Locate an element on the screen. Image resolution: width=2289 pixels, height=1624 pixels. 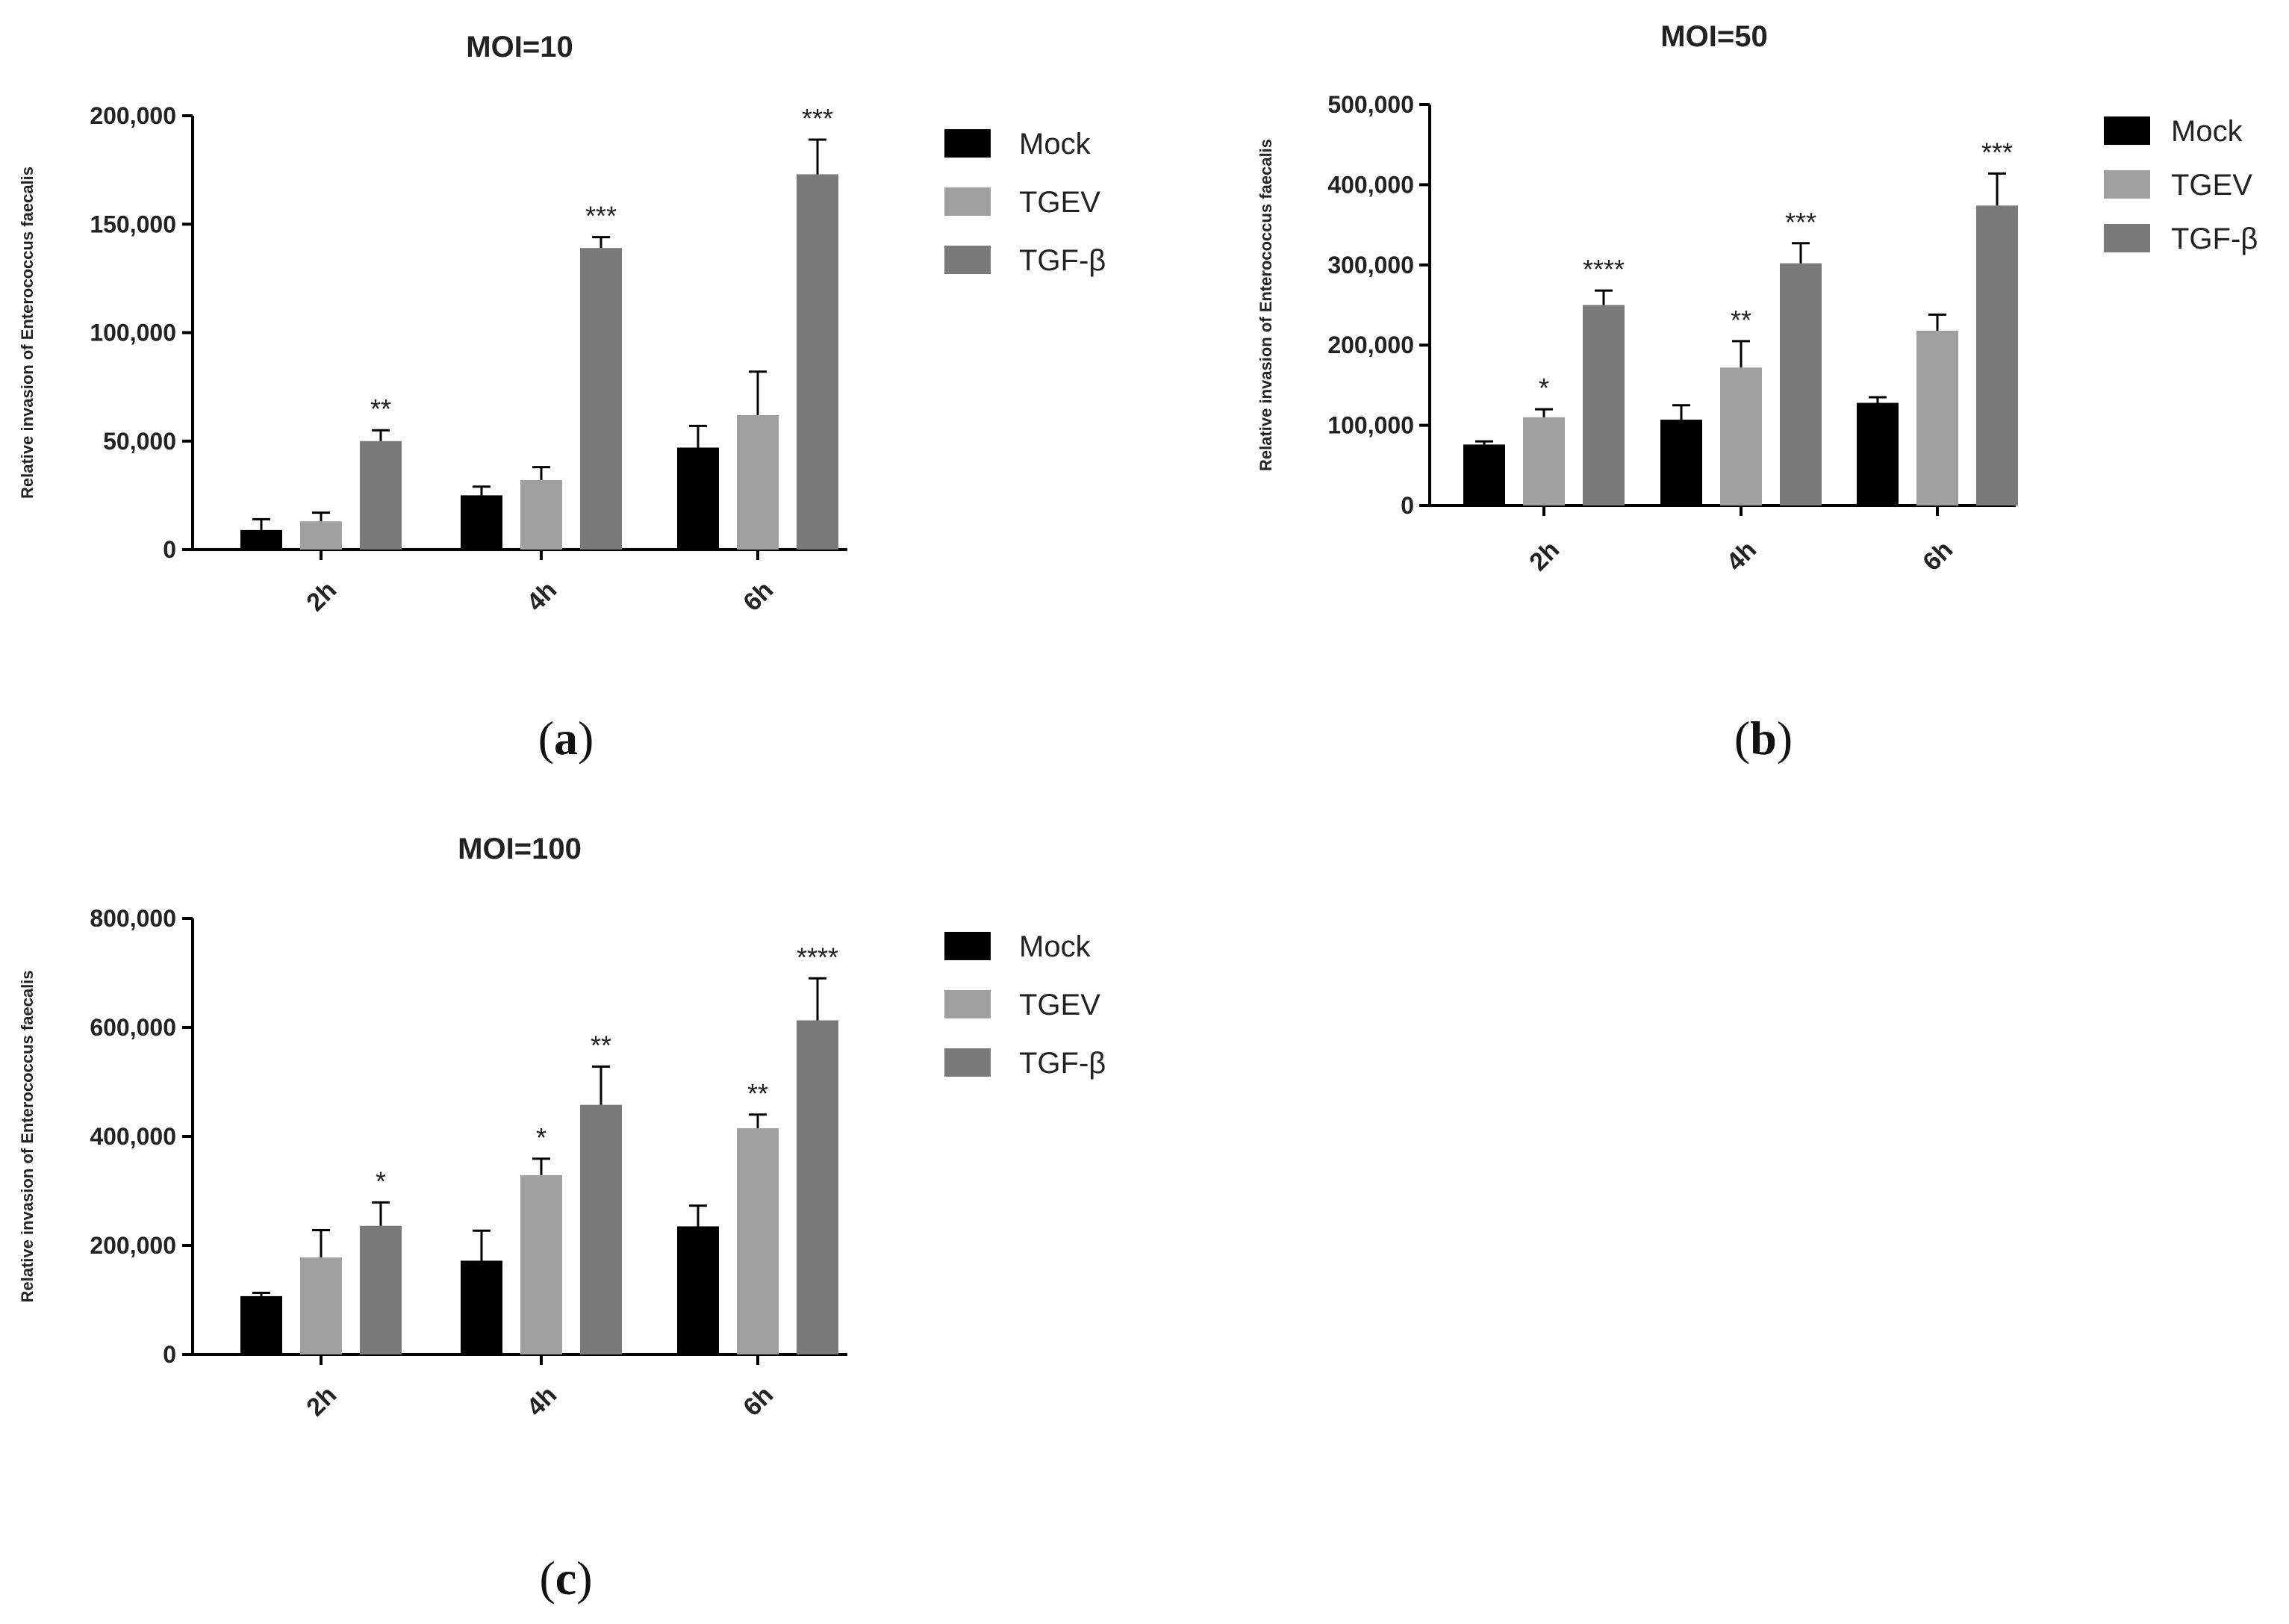
chart-title: MOI=10 is located at coordinates (519, 47).